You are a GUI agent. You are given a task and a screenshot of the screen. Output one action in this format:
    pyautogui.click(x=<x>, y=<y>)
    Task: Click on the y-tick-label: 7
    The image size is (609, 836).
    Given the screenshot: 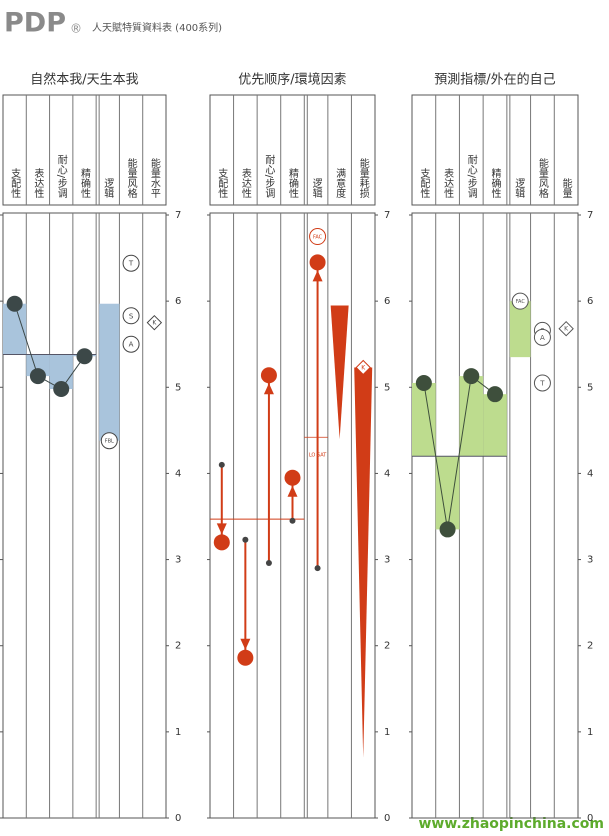 What is the action you would take?
    pyautogui.click(x=590, y=215)
    